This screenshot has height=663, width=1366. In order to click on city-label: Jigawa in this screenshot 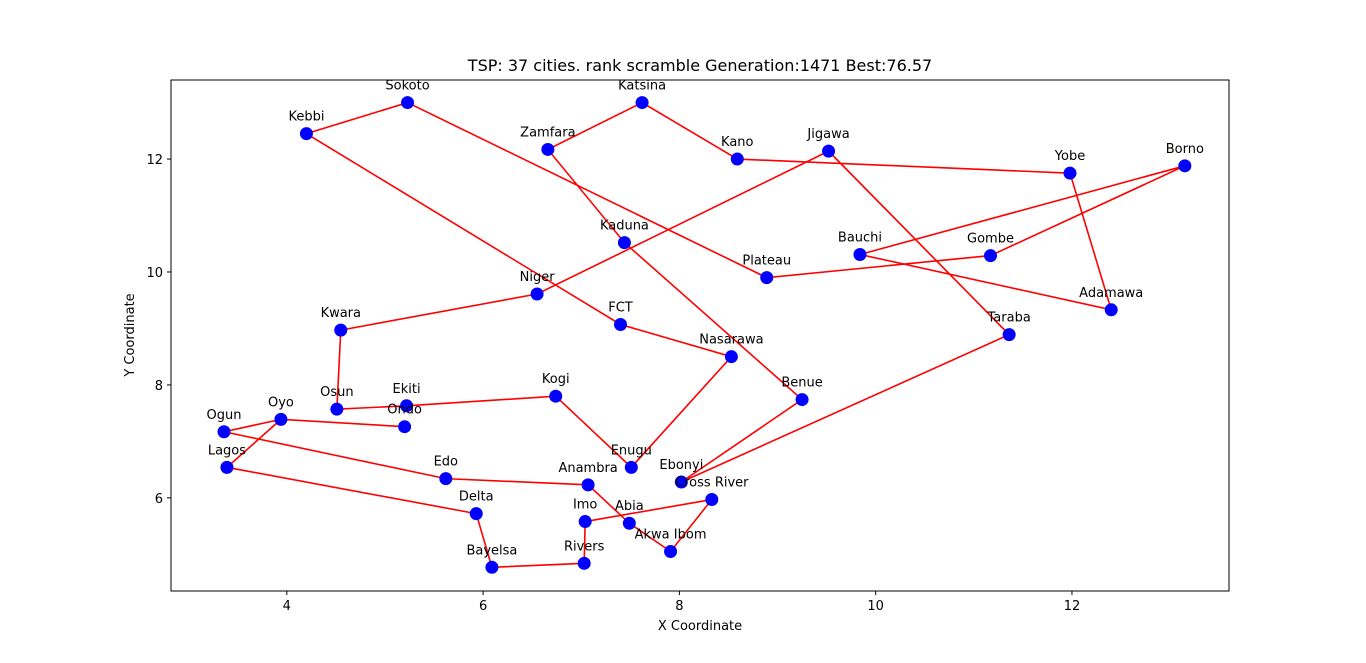, I will do `click(827, 134)`.